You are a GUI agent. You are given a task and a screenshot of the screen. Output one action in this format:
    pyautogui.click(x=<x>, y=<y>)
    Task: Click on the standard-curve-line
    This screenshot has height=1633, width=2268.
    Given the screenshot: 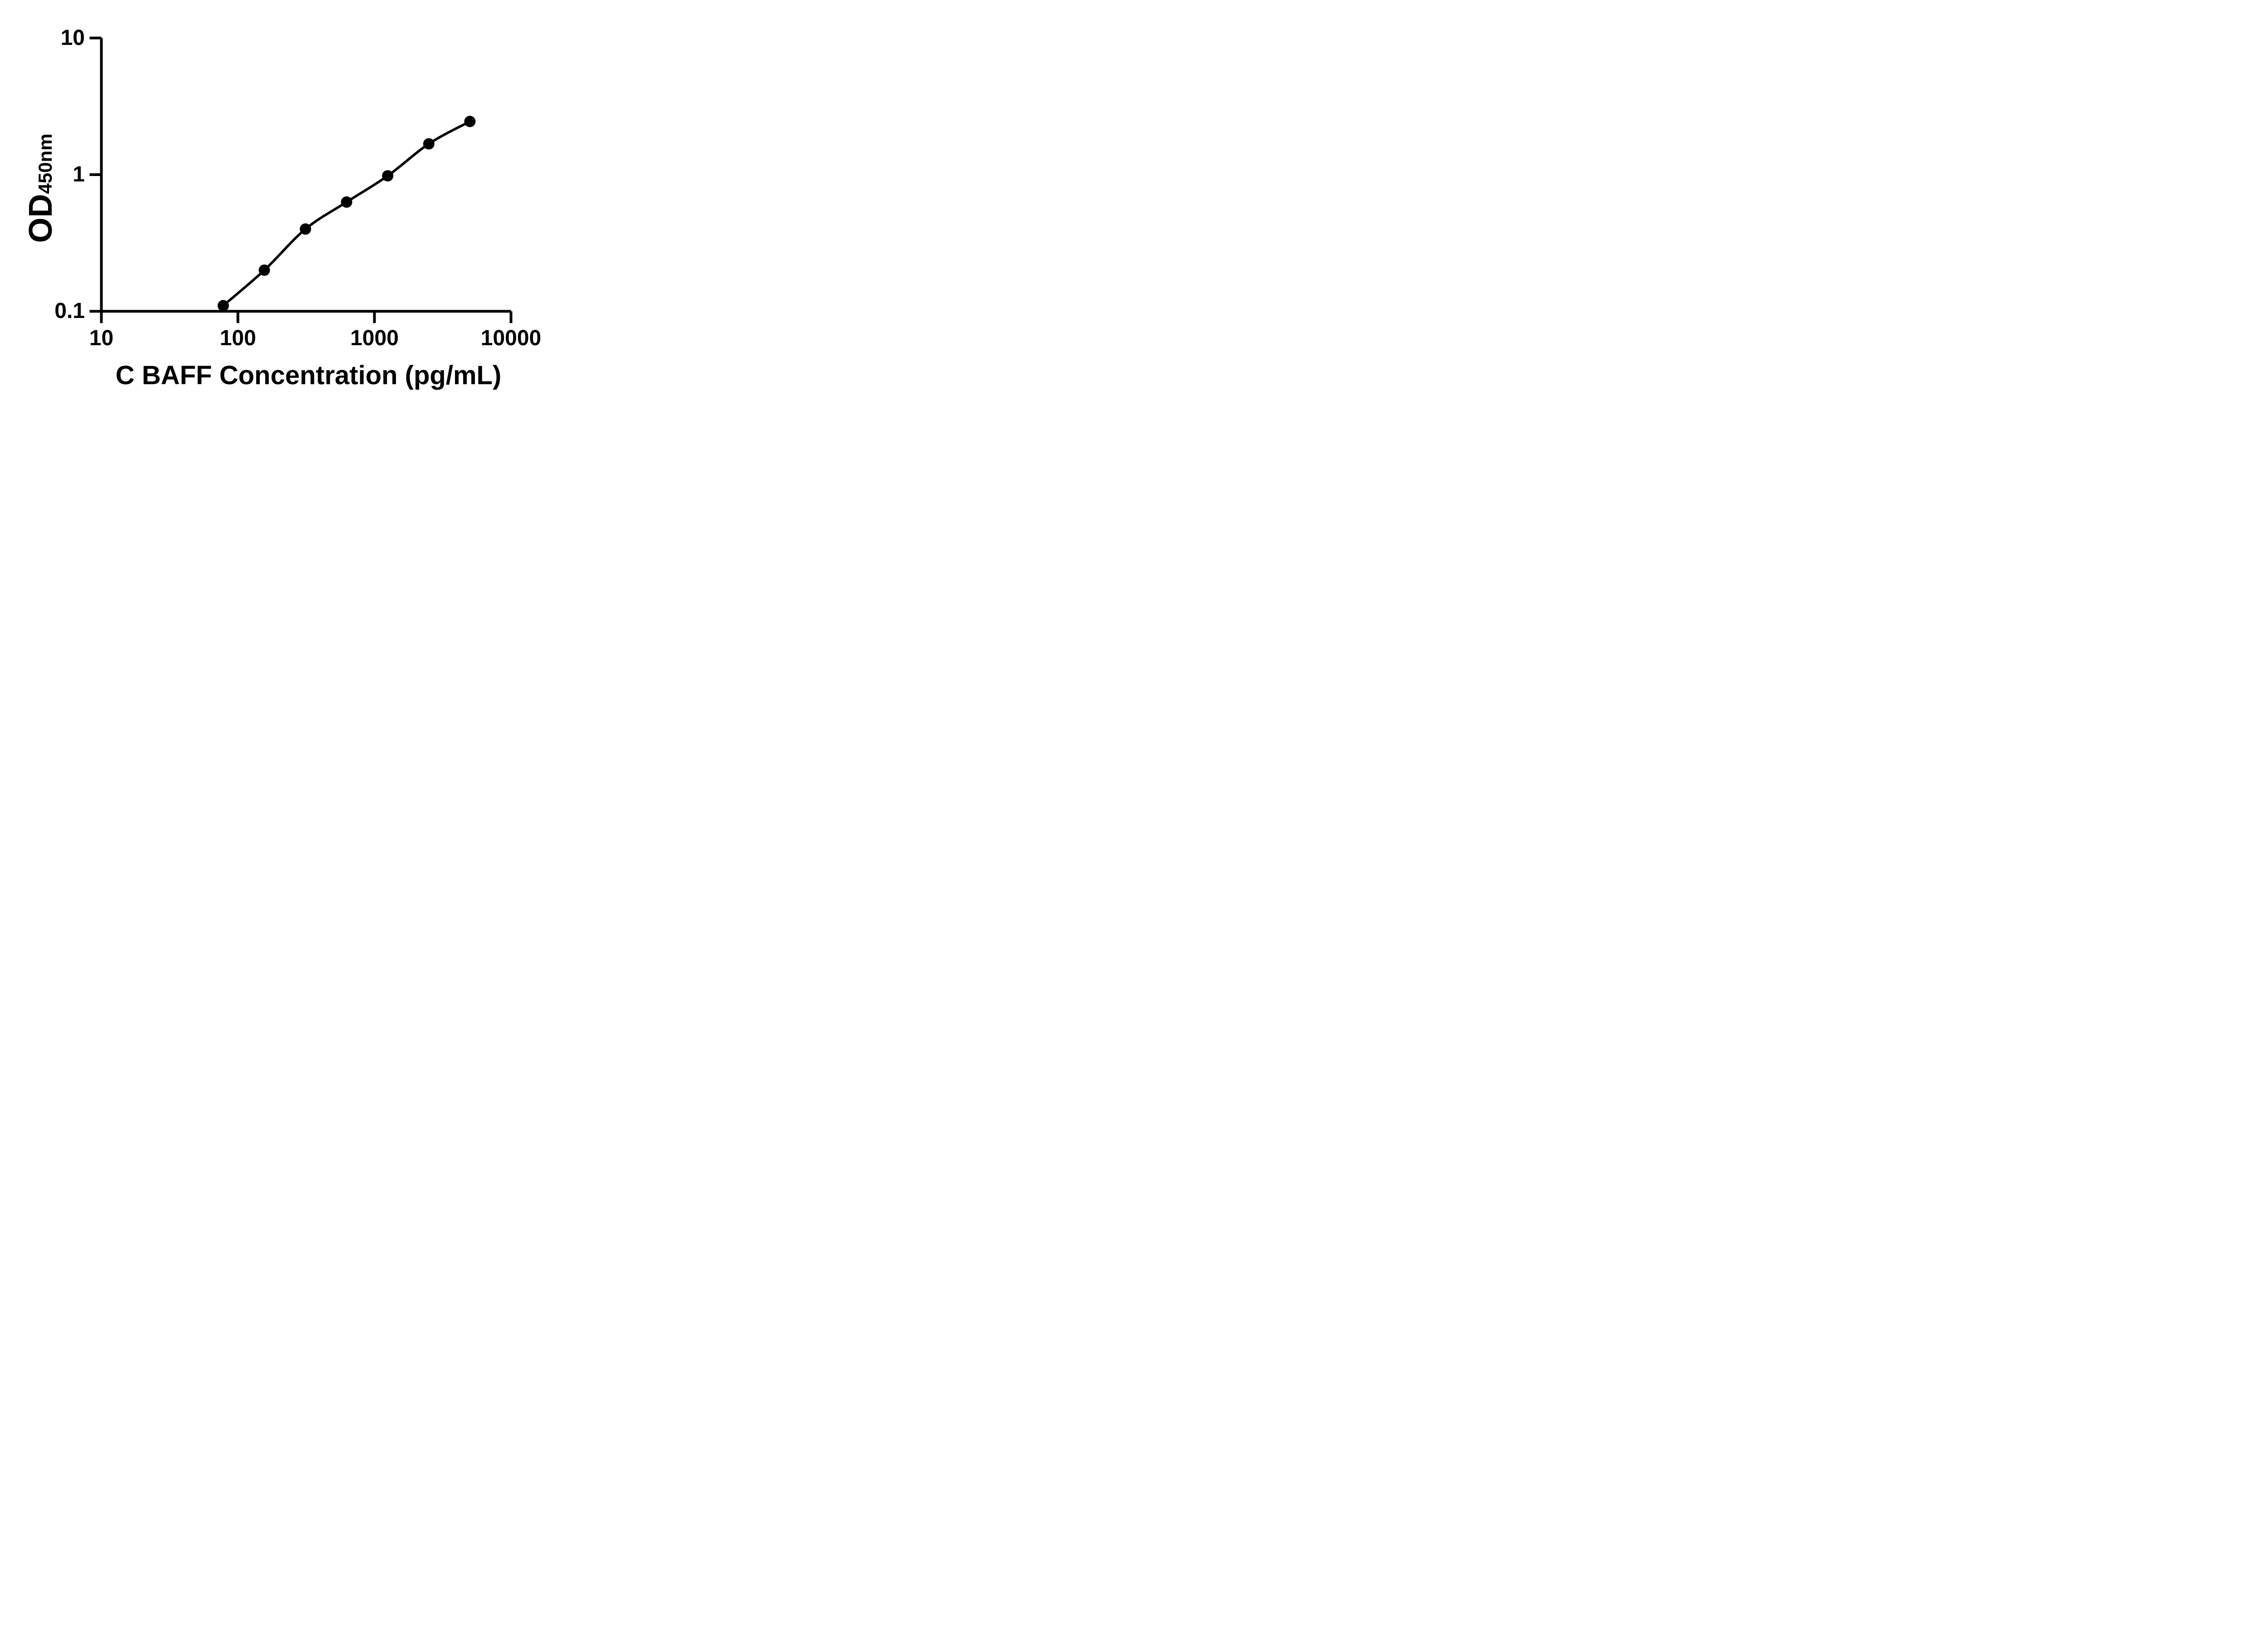 What is the action you would take?
    pyautogui.click(x=346, y=213)
    